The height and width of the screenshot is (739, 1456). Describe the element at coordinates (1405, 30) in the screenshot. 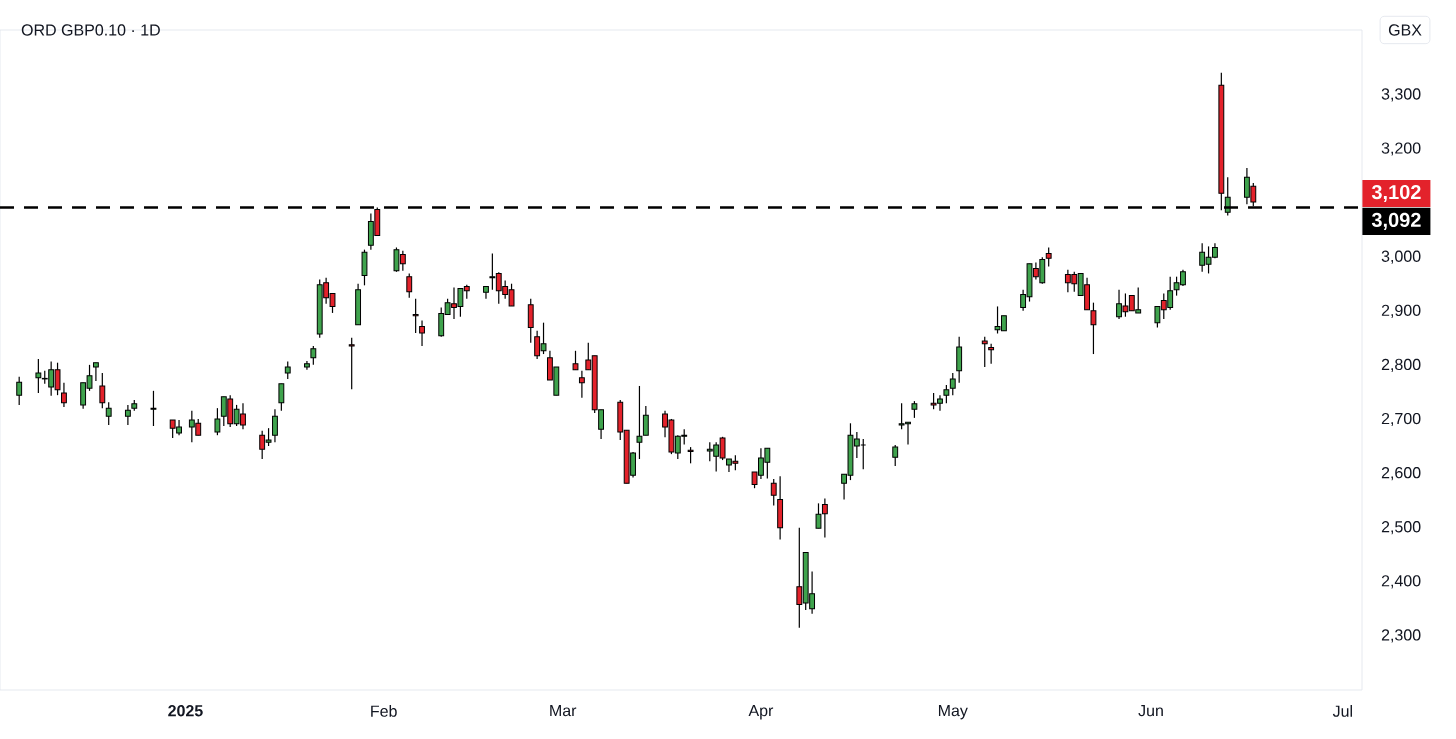

I see `y-axis-title: GBX` at that location.